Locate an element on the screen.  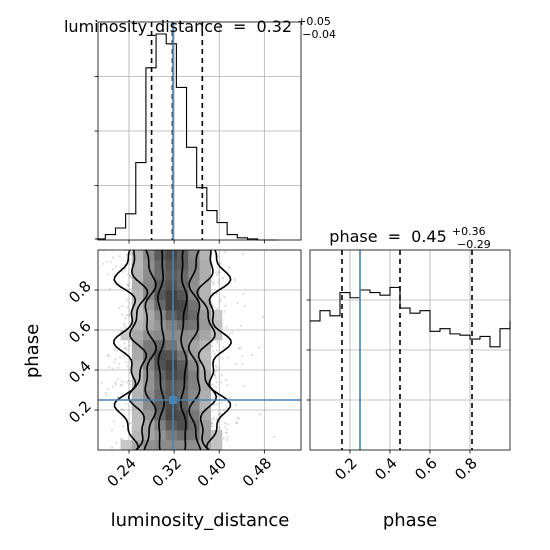
phase-ytick-label-2: 0.6 is located at coordinates (80, 332).